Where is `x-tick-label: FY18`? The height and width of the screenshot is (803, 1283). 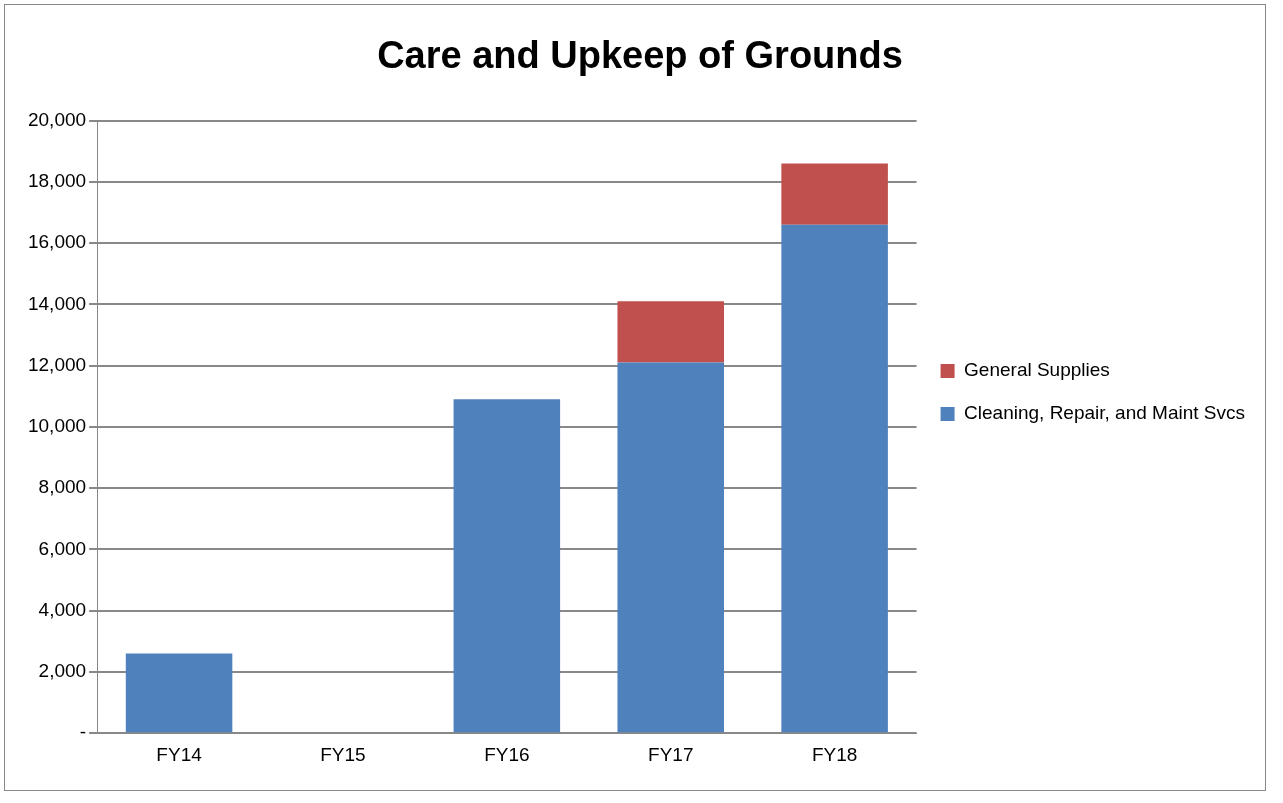 x-tick-label: FY18 is located at coordinates (834, 754).